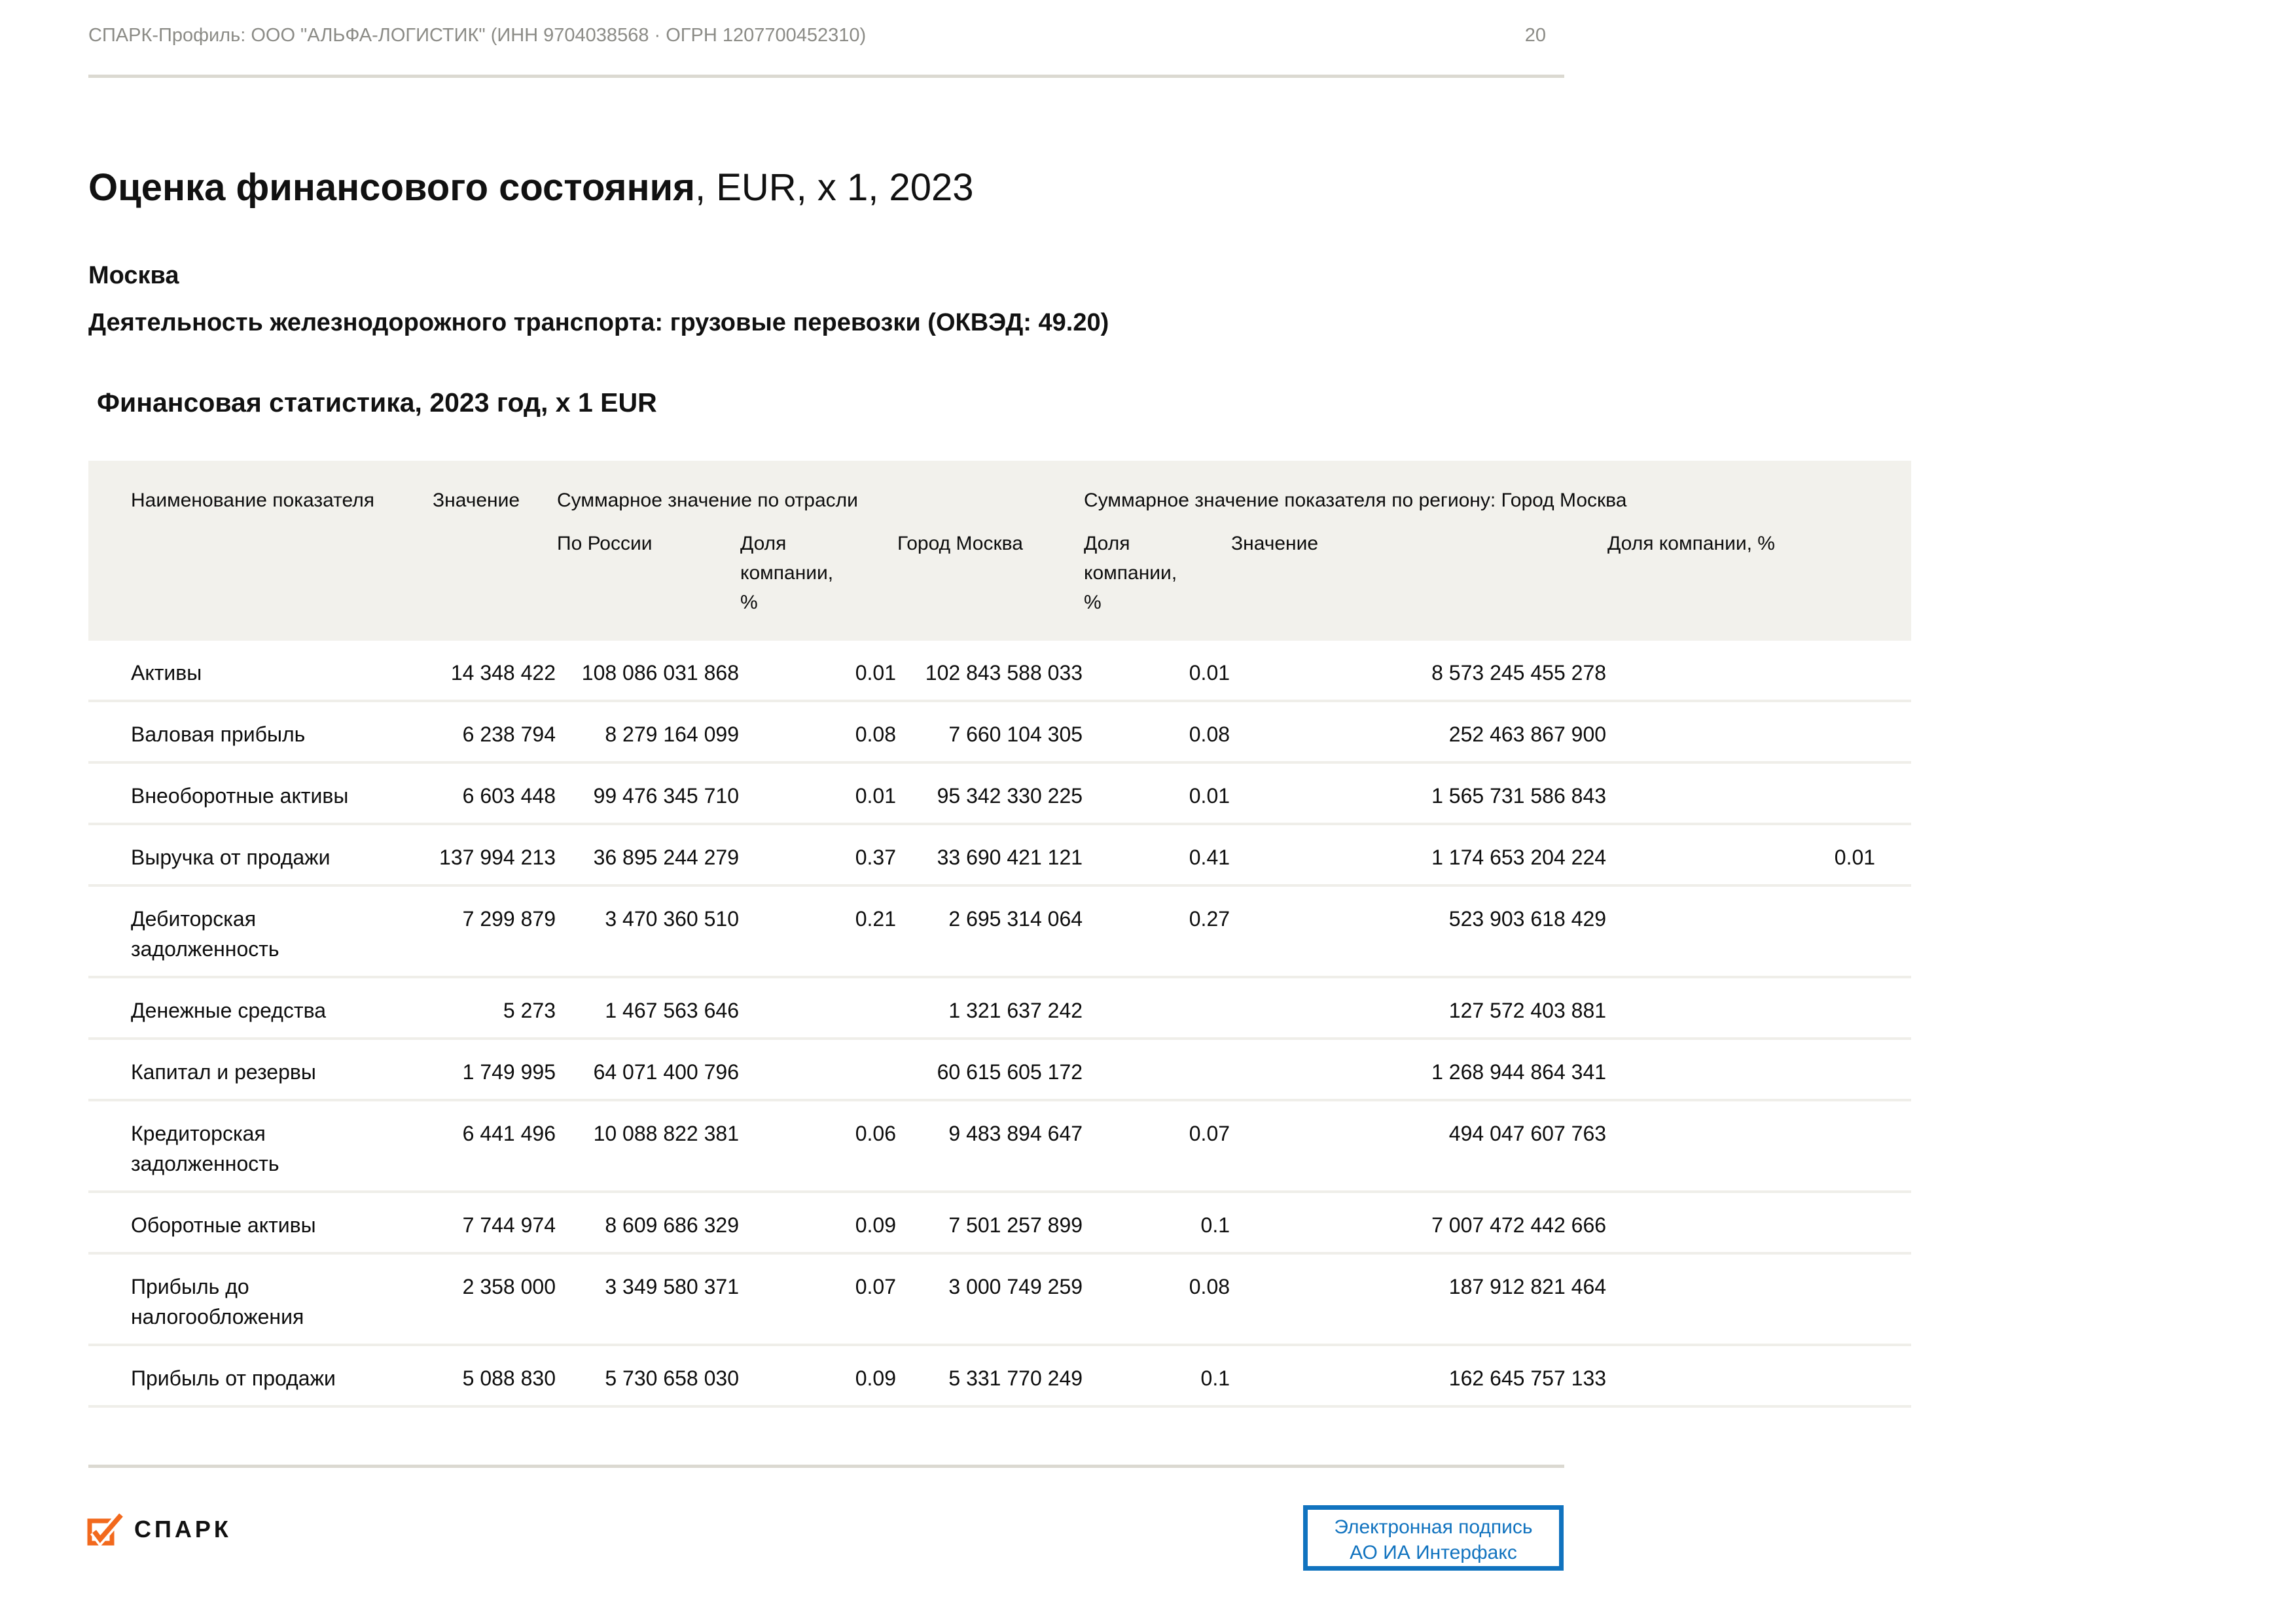 The width and height of the screenshot is (2296, 1623). I want to click on cell-industry_share: 0.07, so click(819, 1299).